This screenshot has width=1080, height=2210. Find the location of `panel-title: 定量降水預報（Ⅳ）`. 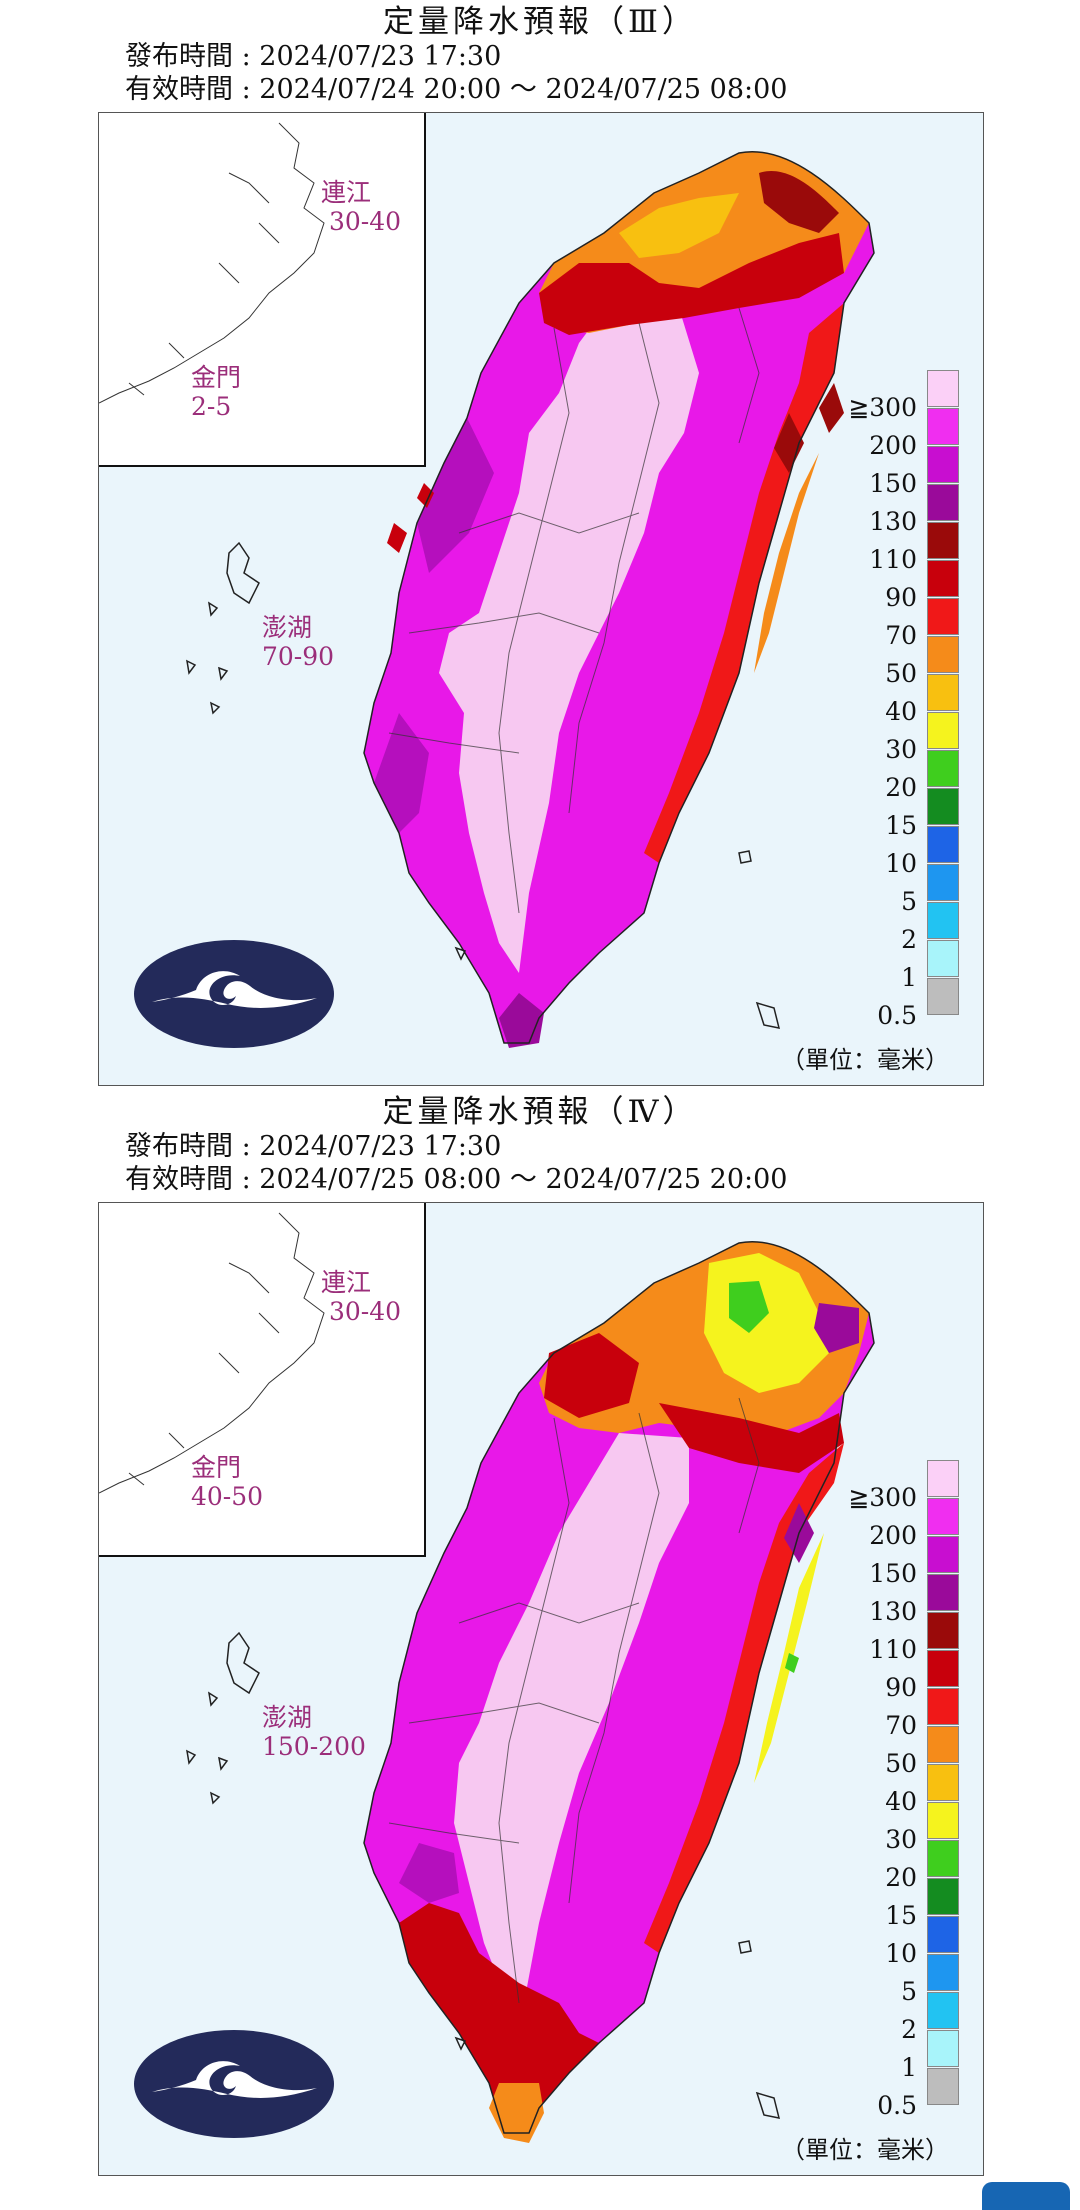

panel-title: 定量降水預報（Ⅳ） is located at coordinates (540, 1112).